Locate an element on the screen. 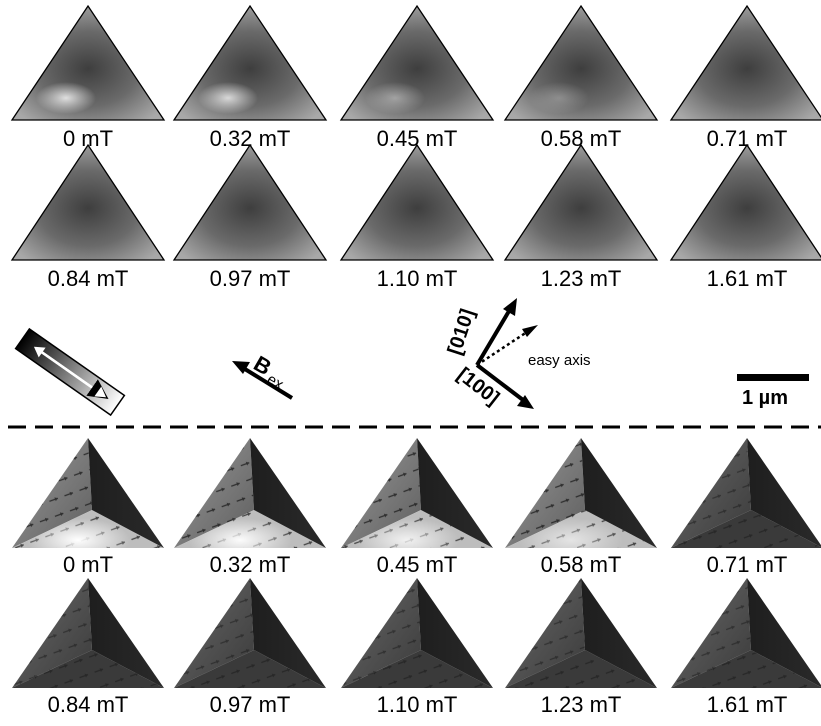 This screenshot has height=726, width=821. exp-panel-9: 1.61 mT is located at coordinates (745, 217).